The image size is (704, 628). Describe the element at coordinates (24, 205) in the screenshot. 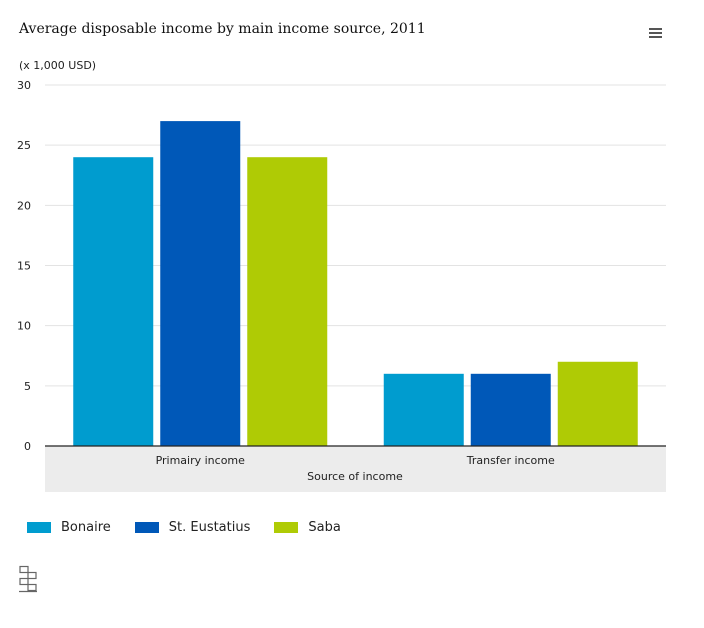

I see `y-tick-label: 20` at that location.